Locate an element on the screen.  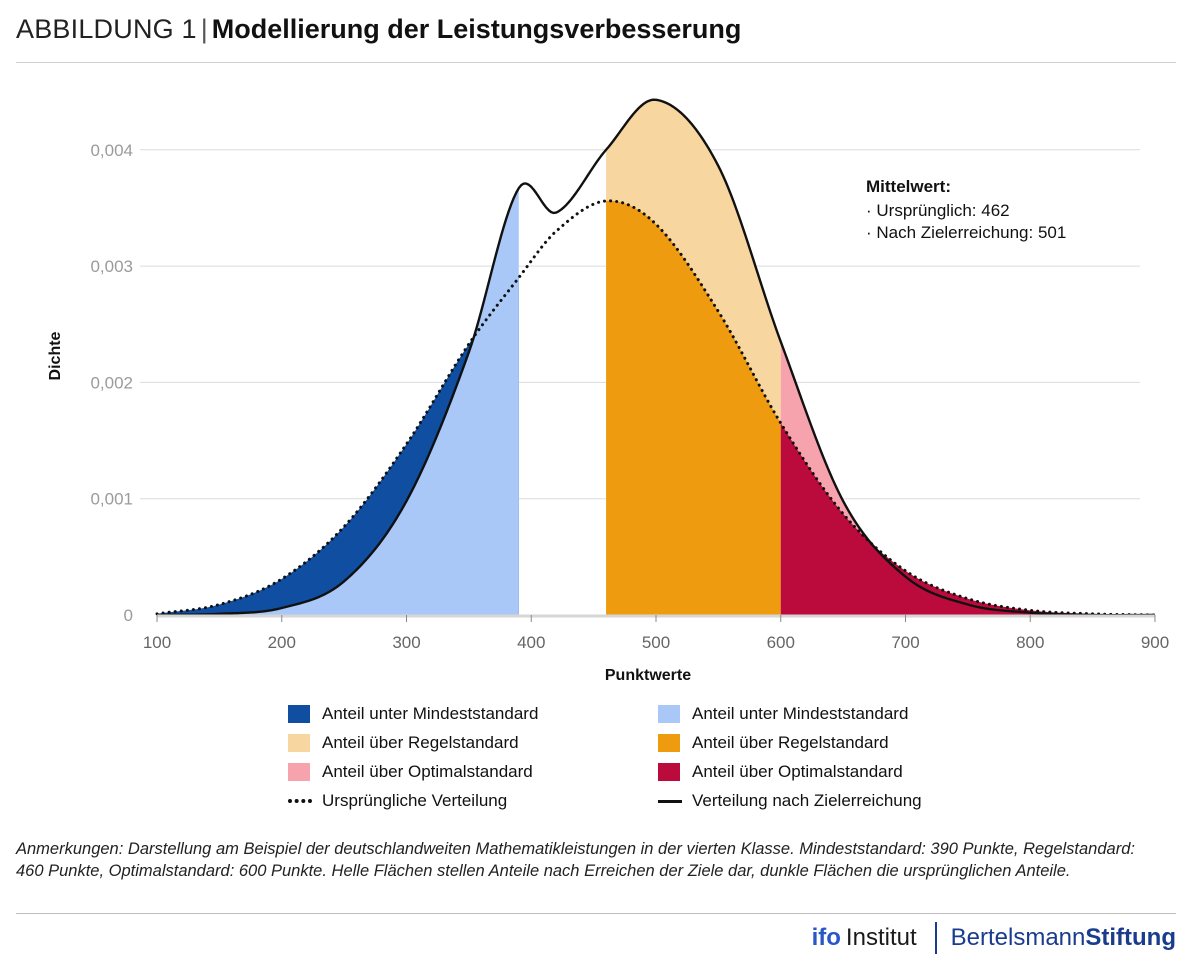
annotation-line-original: · Ursprünglich: 462 is located at coordinates (938, 210).